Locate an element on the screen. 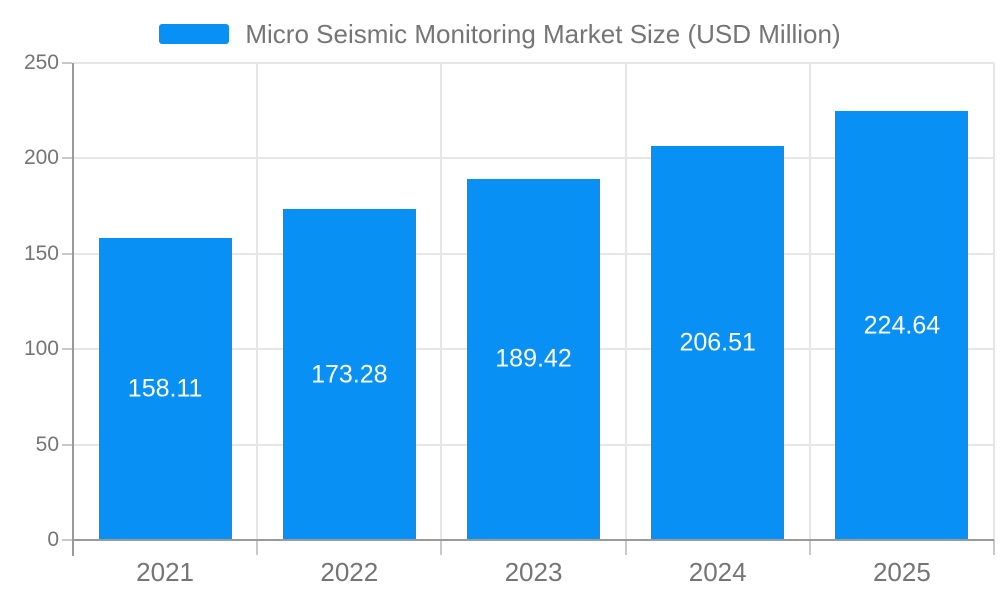 This screenshot has height=600, width=1000. y-tick-label: 250 is located at coordinates (41, 62).